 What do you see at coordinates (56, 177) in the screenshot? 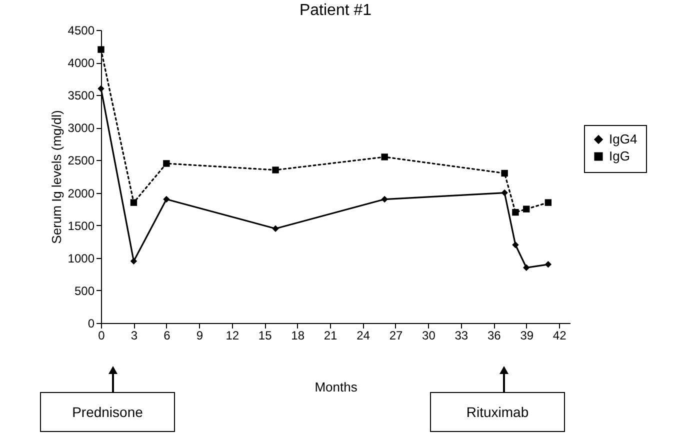
I see `y-axis-title: Serum Ig levels (mg/dl)` at bounding box center [56, 177].